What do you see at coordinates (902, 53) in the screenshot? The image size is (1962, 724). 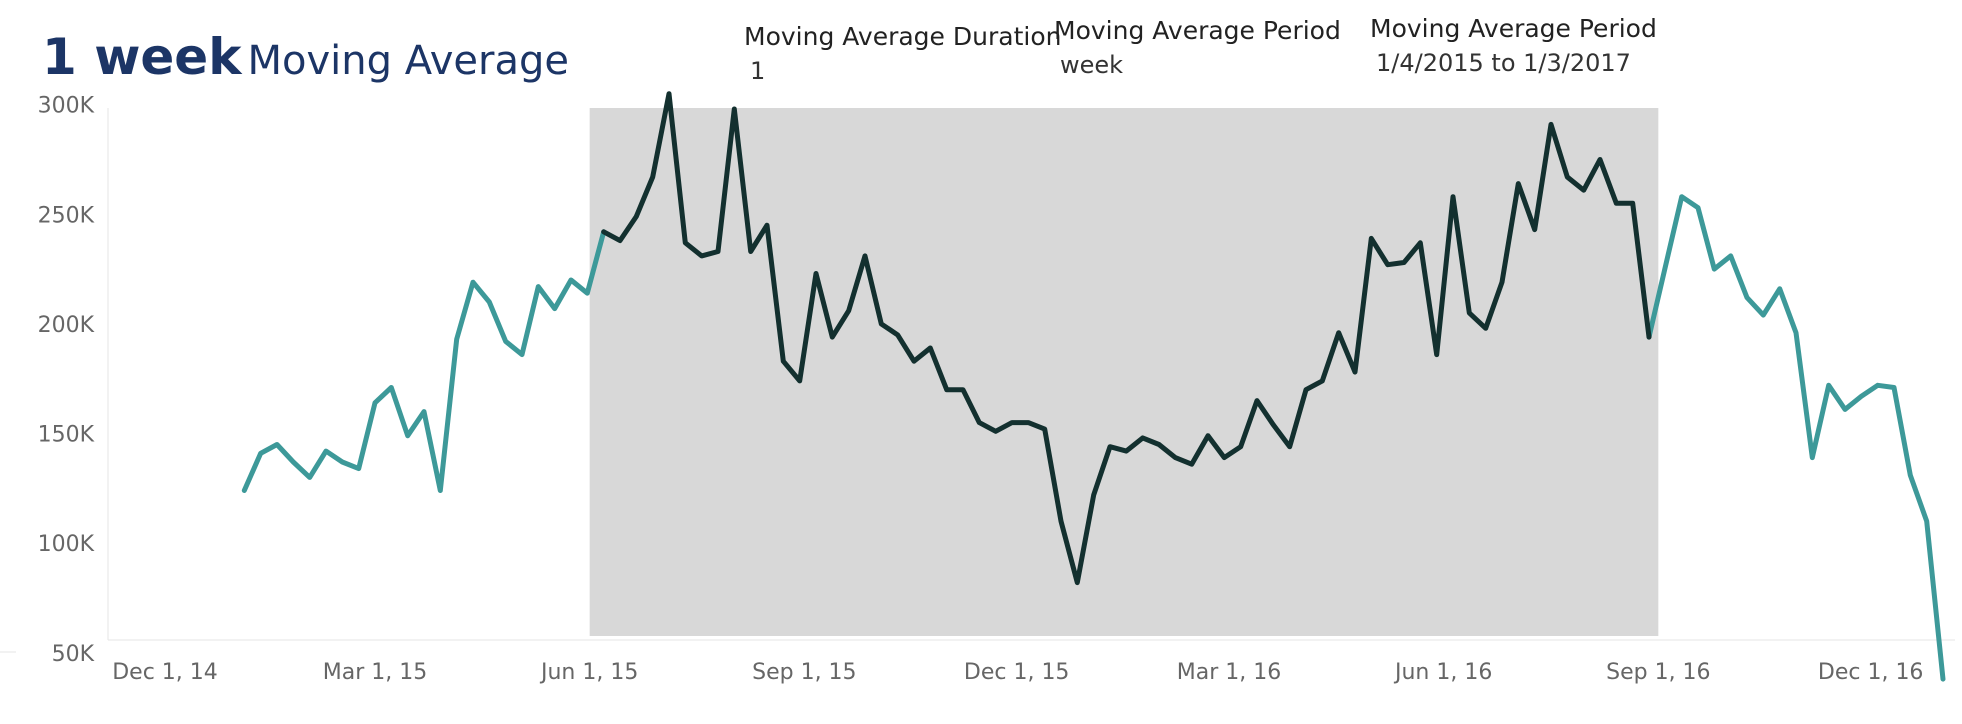 I see `param-duration: Moving Average Duration 1` at bounding box center [902, 53].